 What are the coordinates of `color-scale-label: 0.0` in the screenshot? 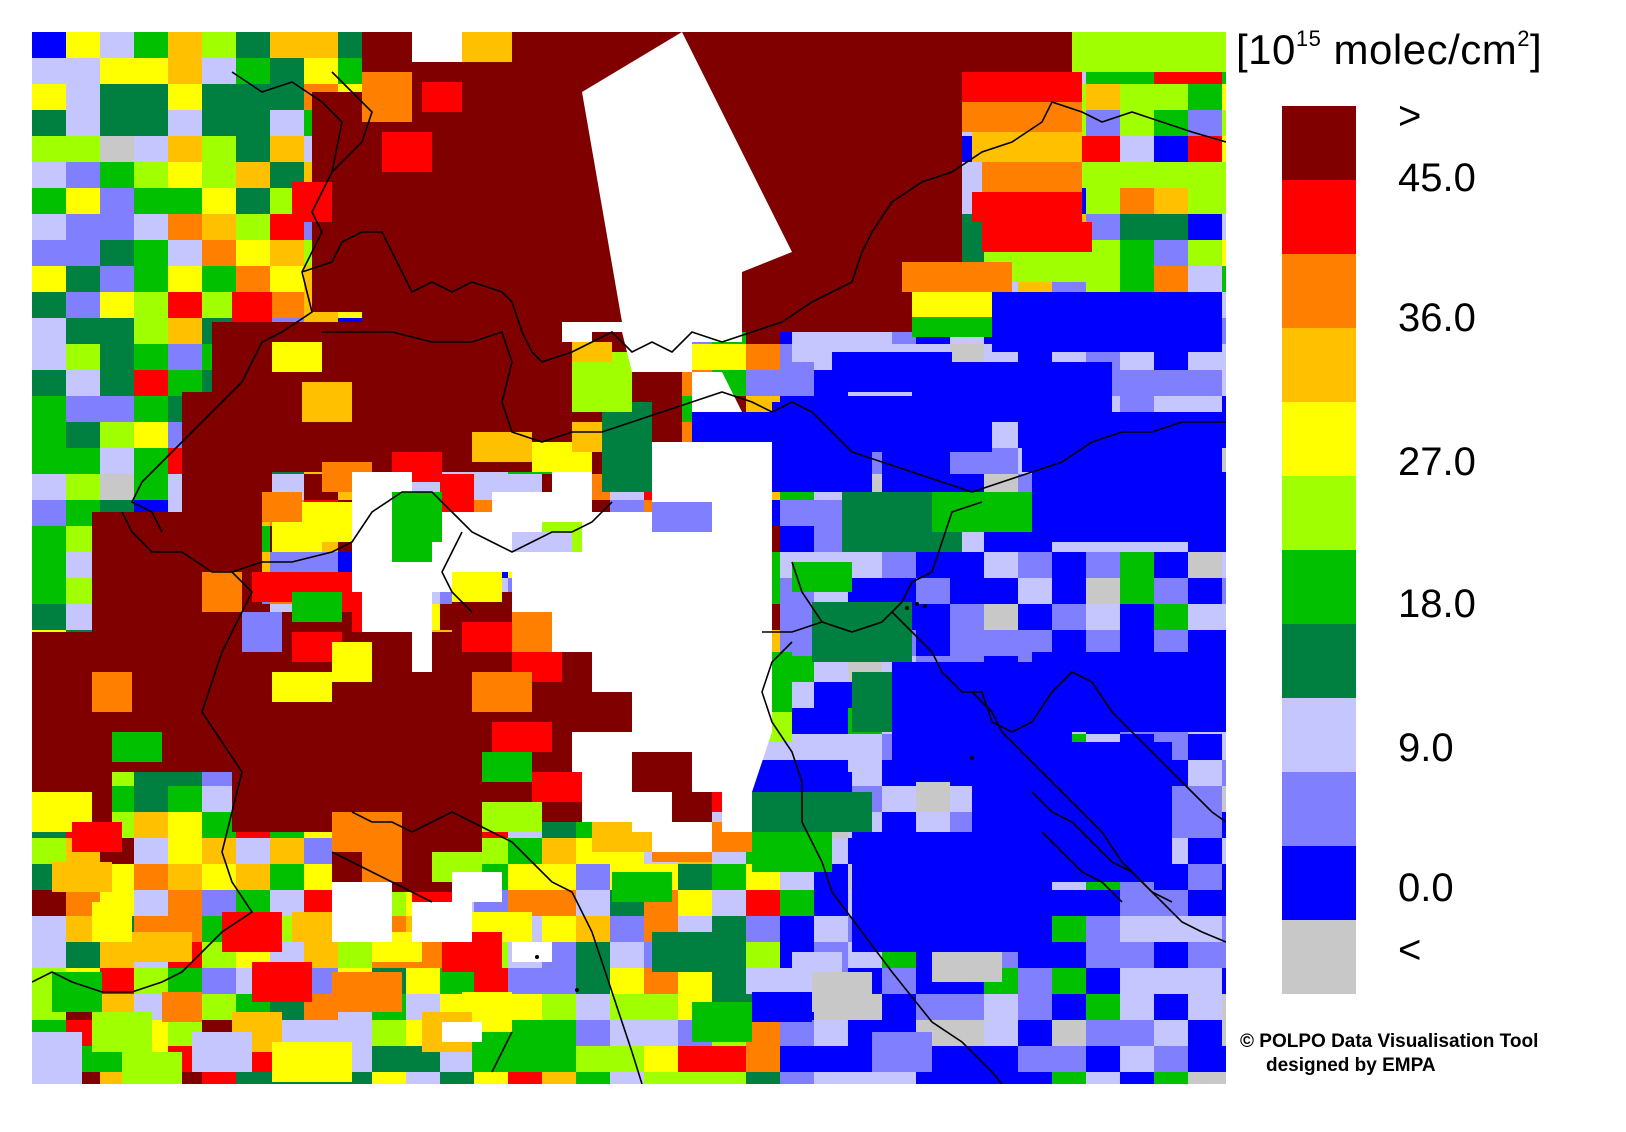 It's located at (1426, 888).